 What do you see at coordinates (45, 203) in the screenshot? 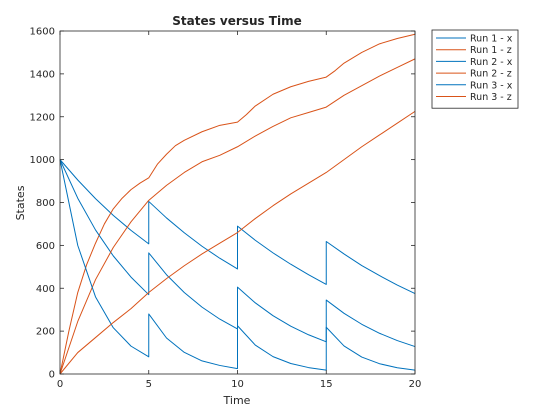
I see `y-tick-label: 800` at bounding box center [45, 203].